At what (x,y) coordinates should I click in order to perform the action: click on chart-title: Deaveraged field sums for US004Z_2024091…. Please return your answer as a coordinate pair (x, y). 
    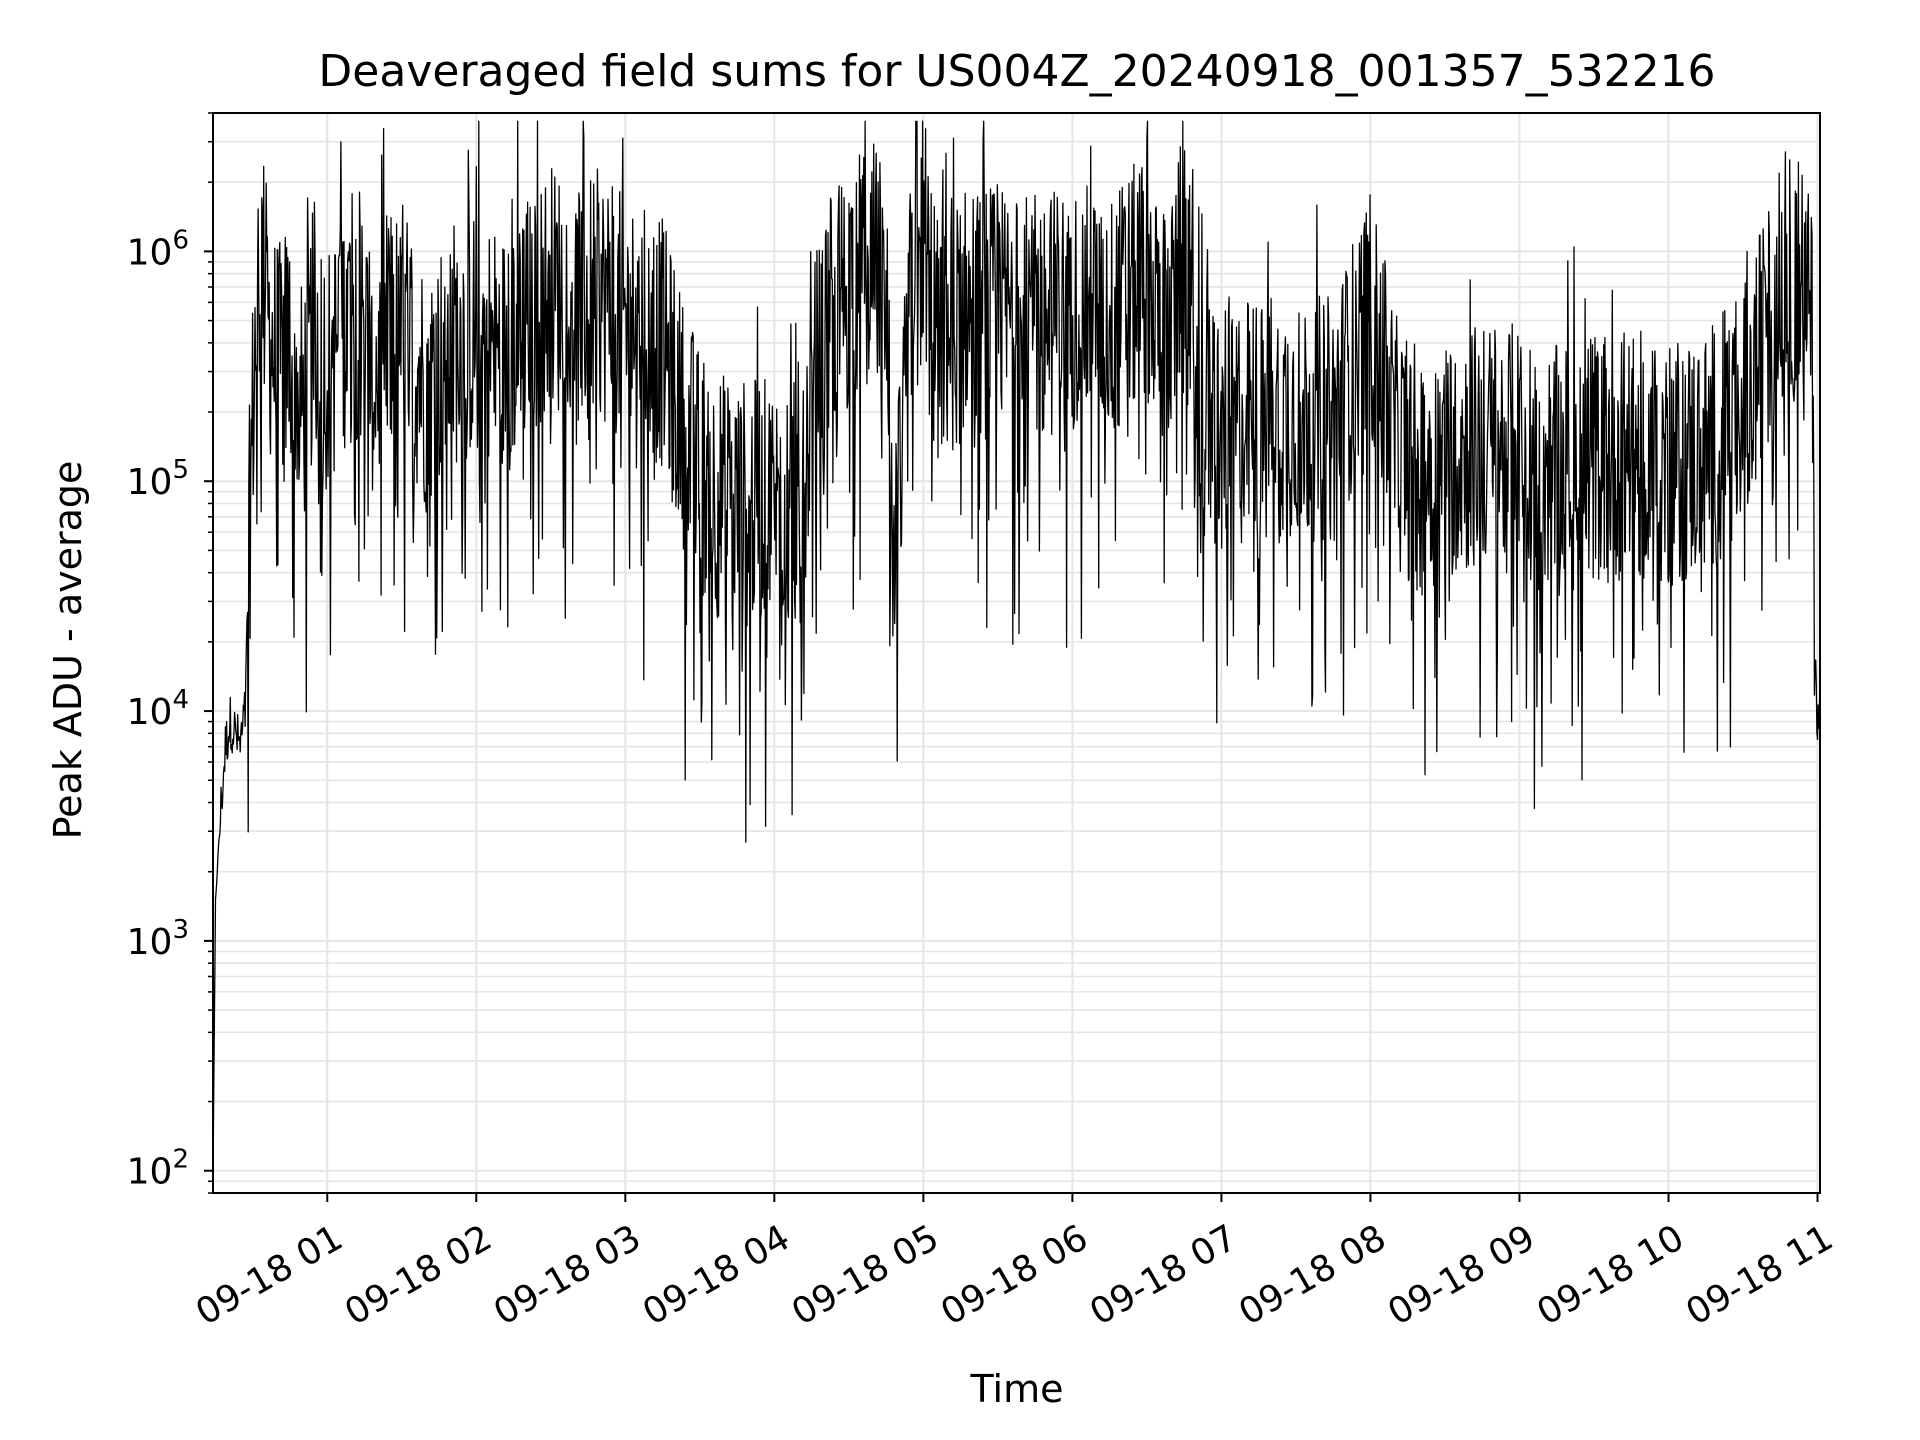
    Looking at the image, I should click on (1016, 71).